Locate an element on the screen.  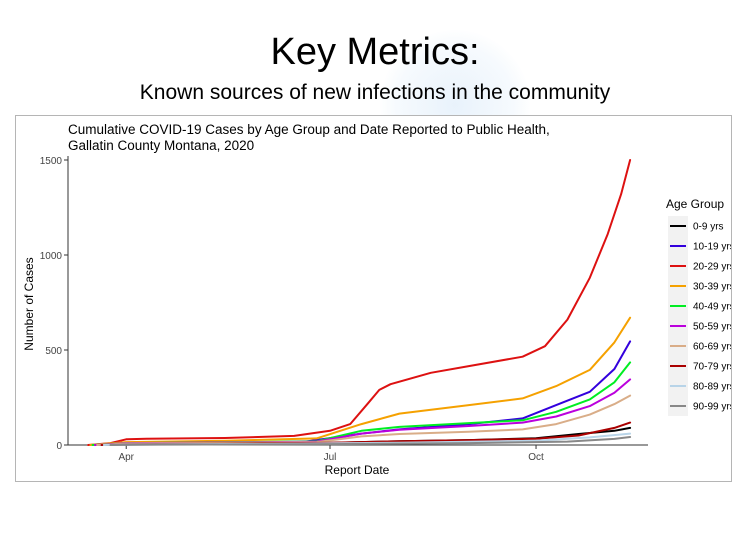
legend-item-label: 0-9 yrs is located at coordinates (708, 227).